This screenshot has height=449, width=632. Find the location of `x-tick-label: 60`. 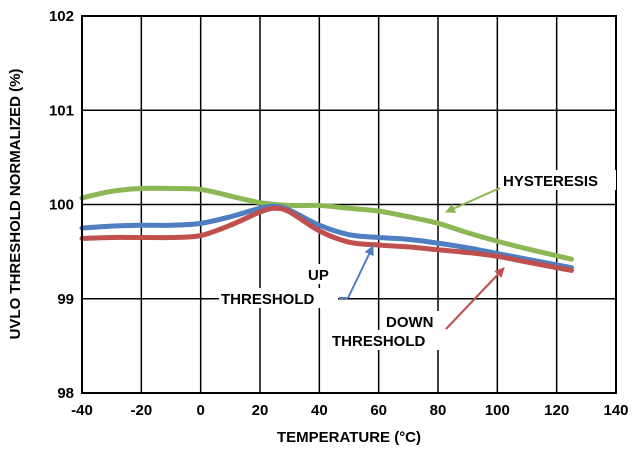

x-tick-label: 60 is located at coordinates (378, 410).